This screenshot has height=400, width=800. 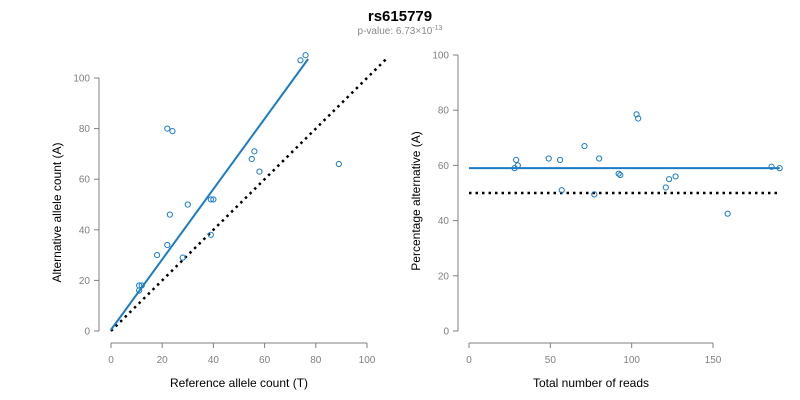 What do you see at coordinates (85, 180) in the screenshot?
I see `panel0-y-tick-label: 60` at bounding box center [85, 180].